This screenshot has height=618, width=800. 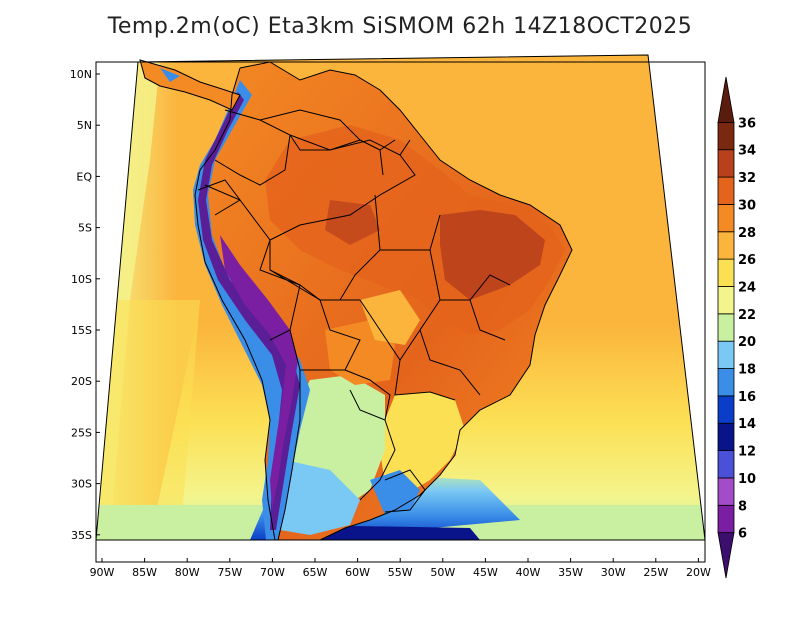 What do you see at coordinates (747, 205) in the screenshot?
I see `colorbar-label: 30` at bounding box center [747, 205].